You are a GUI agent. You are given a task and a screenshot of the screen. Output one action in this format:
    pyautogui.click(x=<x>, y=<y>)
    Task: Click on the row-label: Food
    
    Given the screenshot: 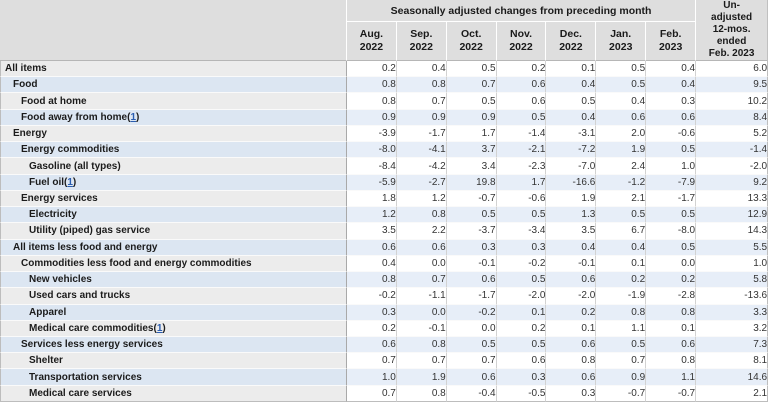 What is the action you would take?
    pyautogui.click(x=173, y=85)
    